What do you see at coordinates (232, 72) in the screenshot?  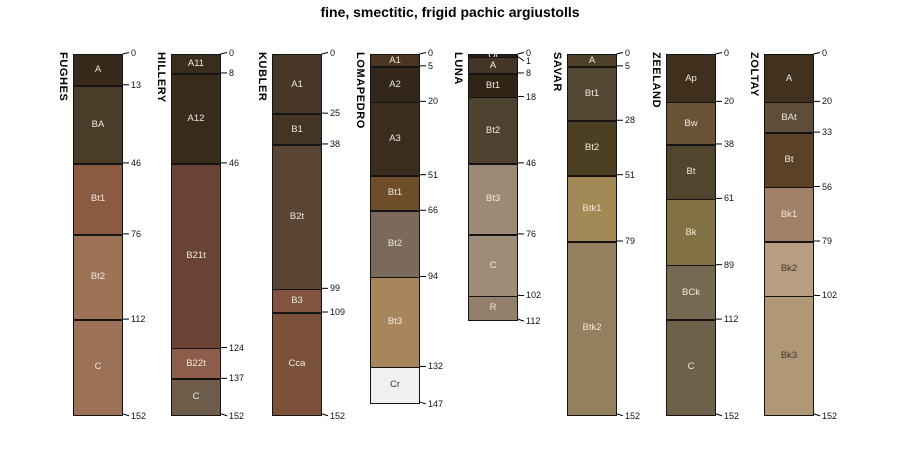 I see `depth-label: 8` at bounding box center [232, 72].